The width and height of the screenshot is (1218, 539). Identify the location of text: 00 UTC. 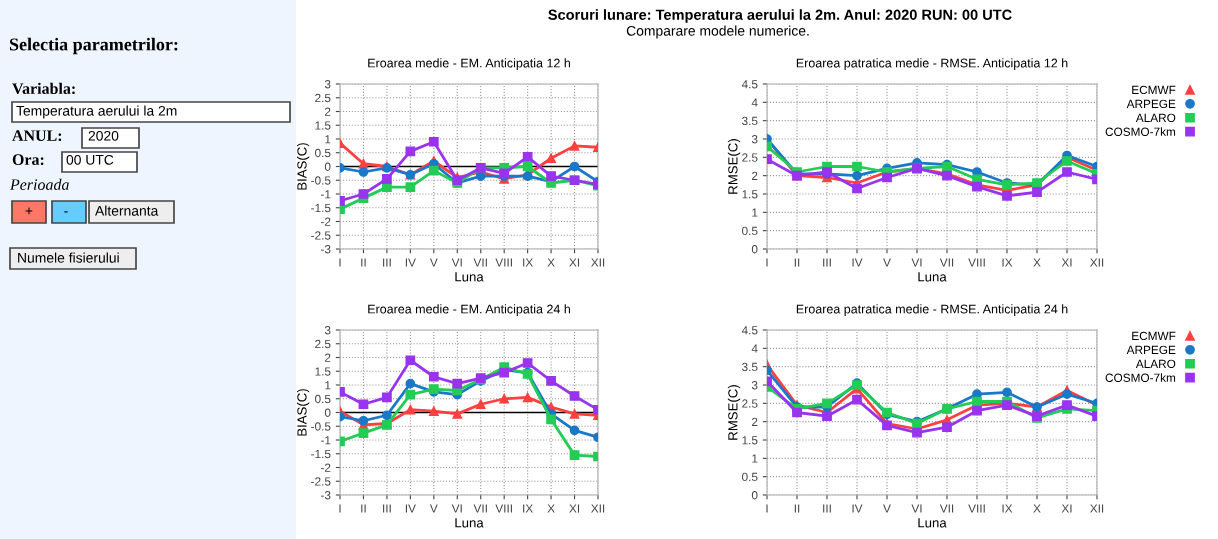
(90, 159).